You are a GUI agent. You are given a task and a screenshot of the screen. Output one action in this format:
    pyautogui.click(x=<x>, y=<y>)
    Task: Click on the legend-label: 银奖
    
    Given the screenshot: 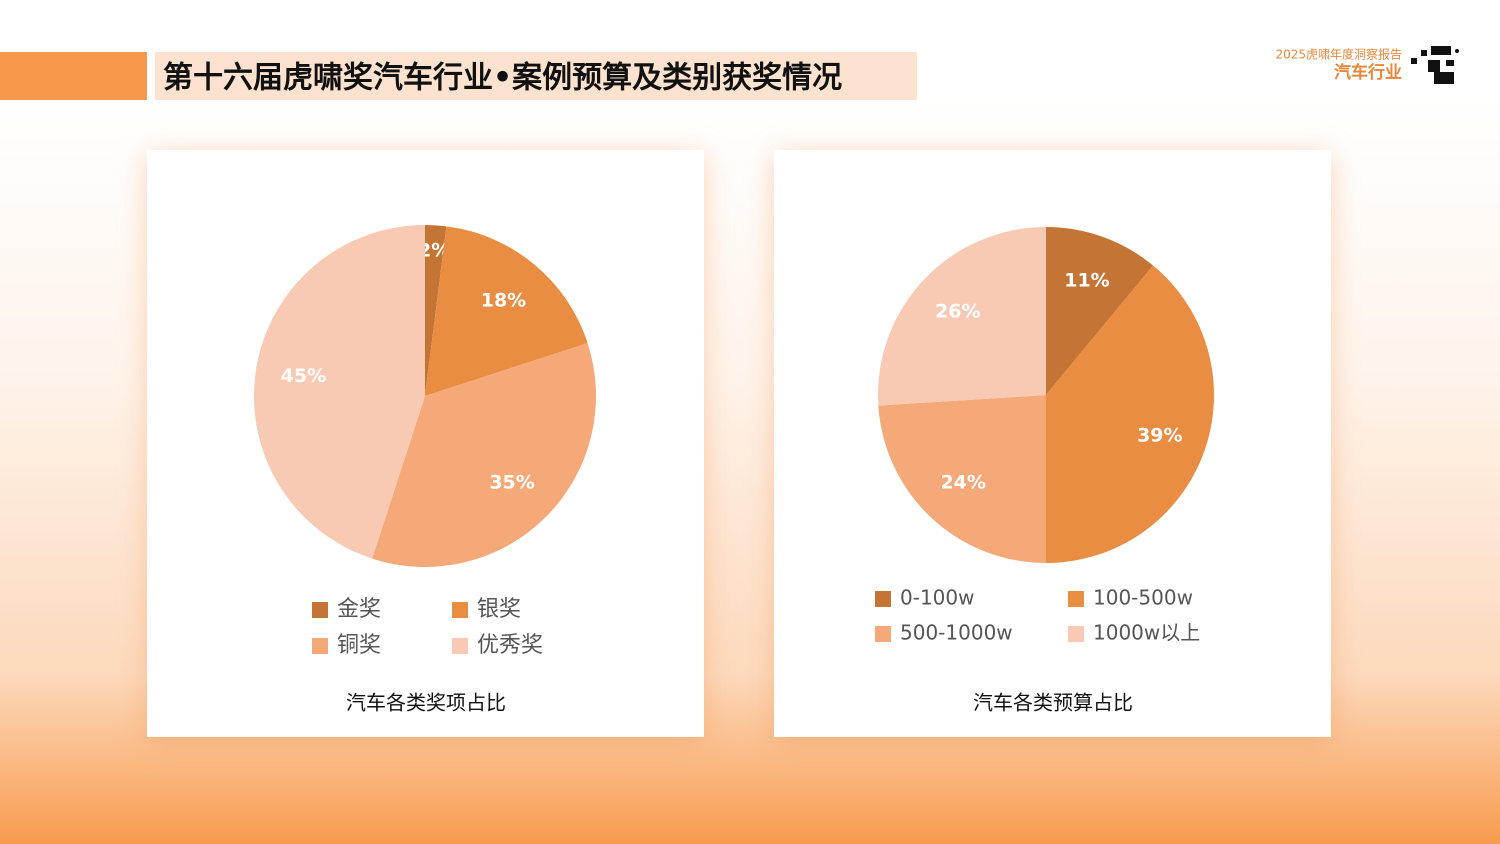 What is the action you would take?
    pyautogui.click(x=499, y=609)
    